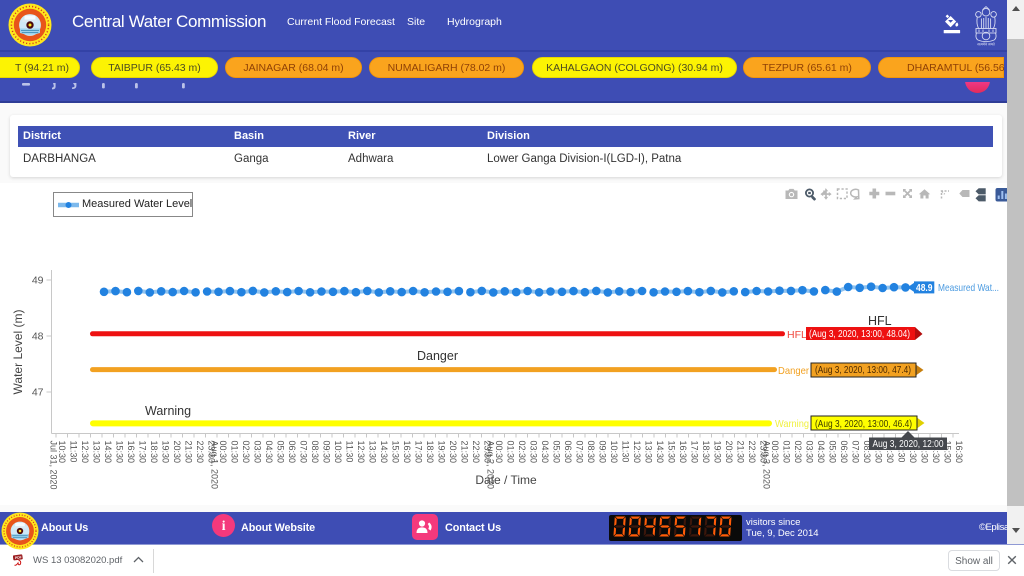  I want to click on svg-text: 48.9, so click(924, 288).